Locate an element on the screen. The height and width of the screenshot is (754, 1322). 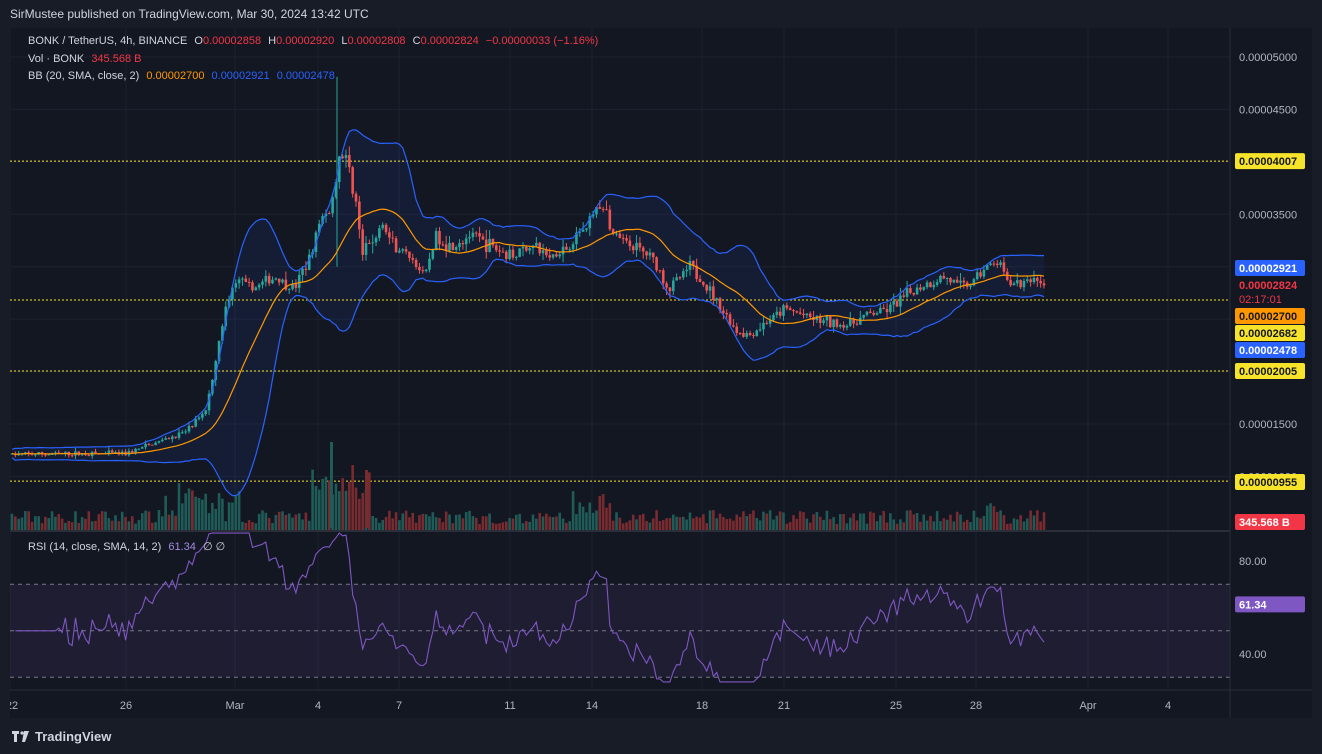
rsi-label: RSI (14, close, SMA, 14, 2) is located at coordinates (95, 547).